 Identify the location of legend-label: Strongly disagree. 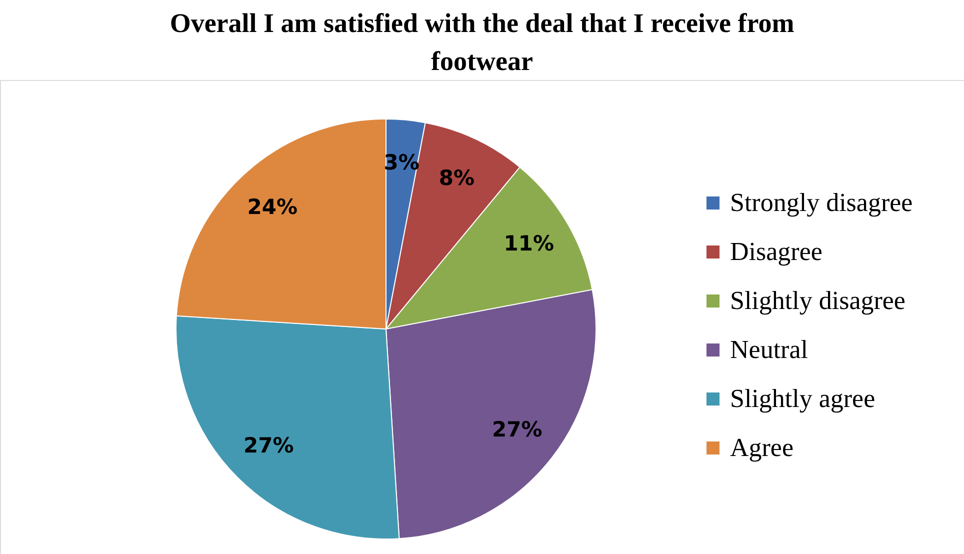
(821, 202).